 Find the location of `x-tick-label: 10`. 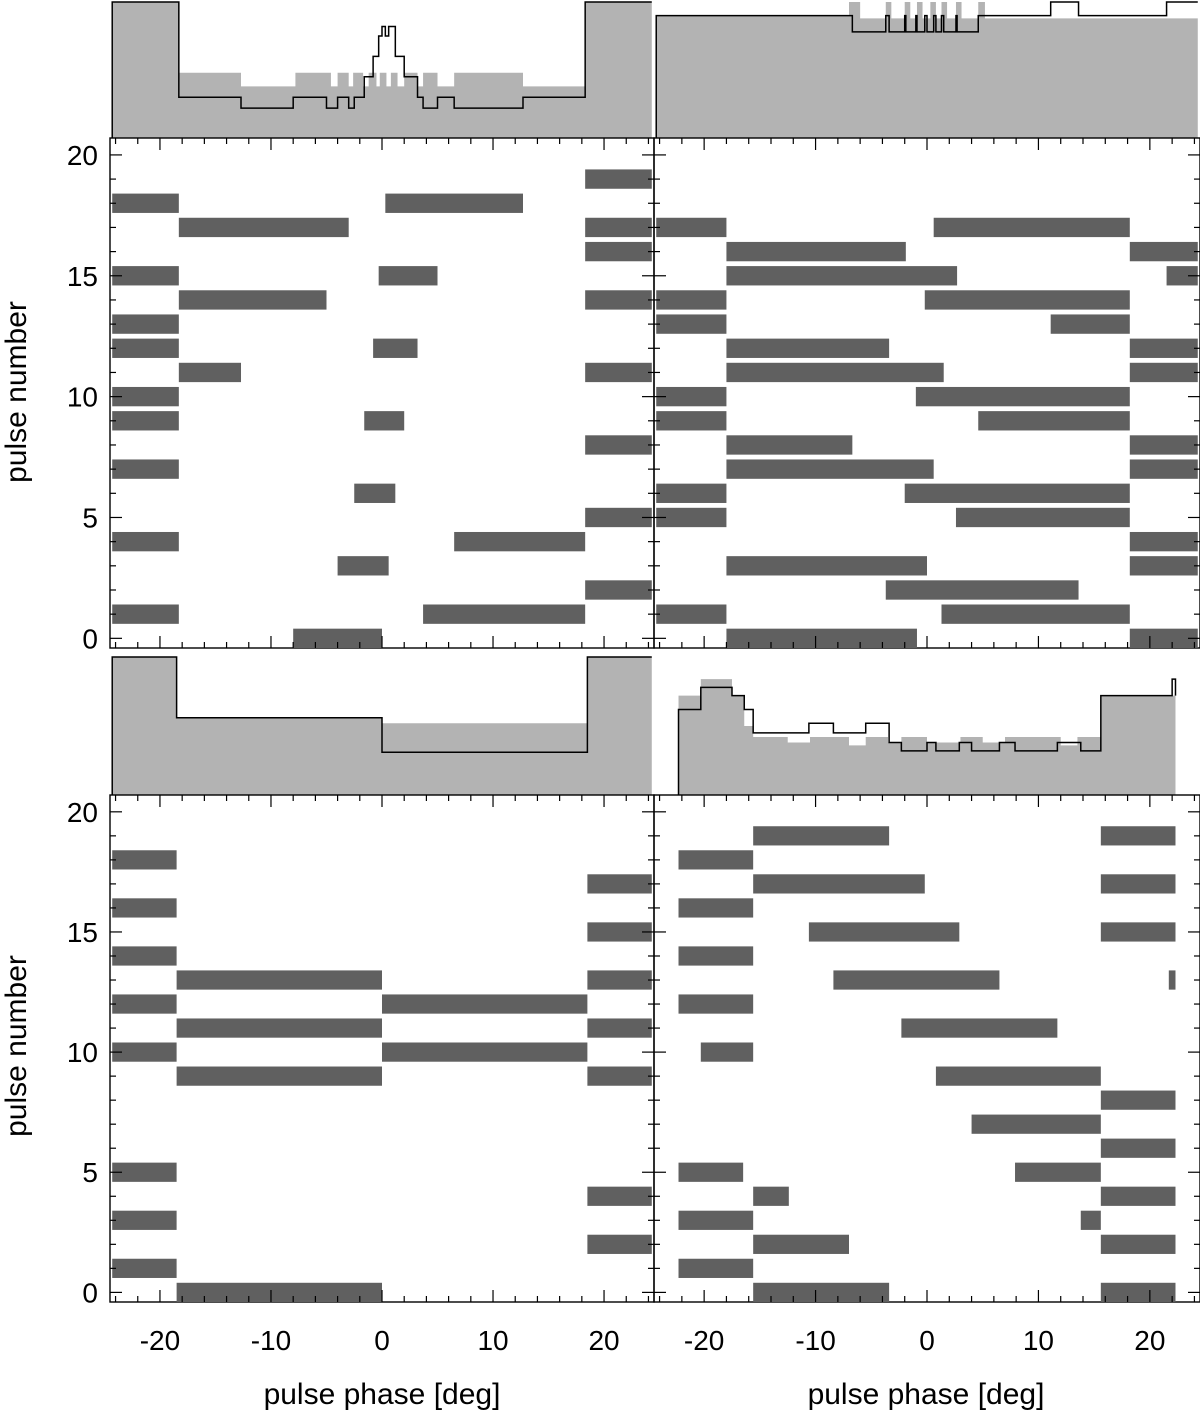

x-tick-label: 10 is located at coordinates (1038, 1340).